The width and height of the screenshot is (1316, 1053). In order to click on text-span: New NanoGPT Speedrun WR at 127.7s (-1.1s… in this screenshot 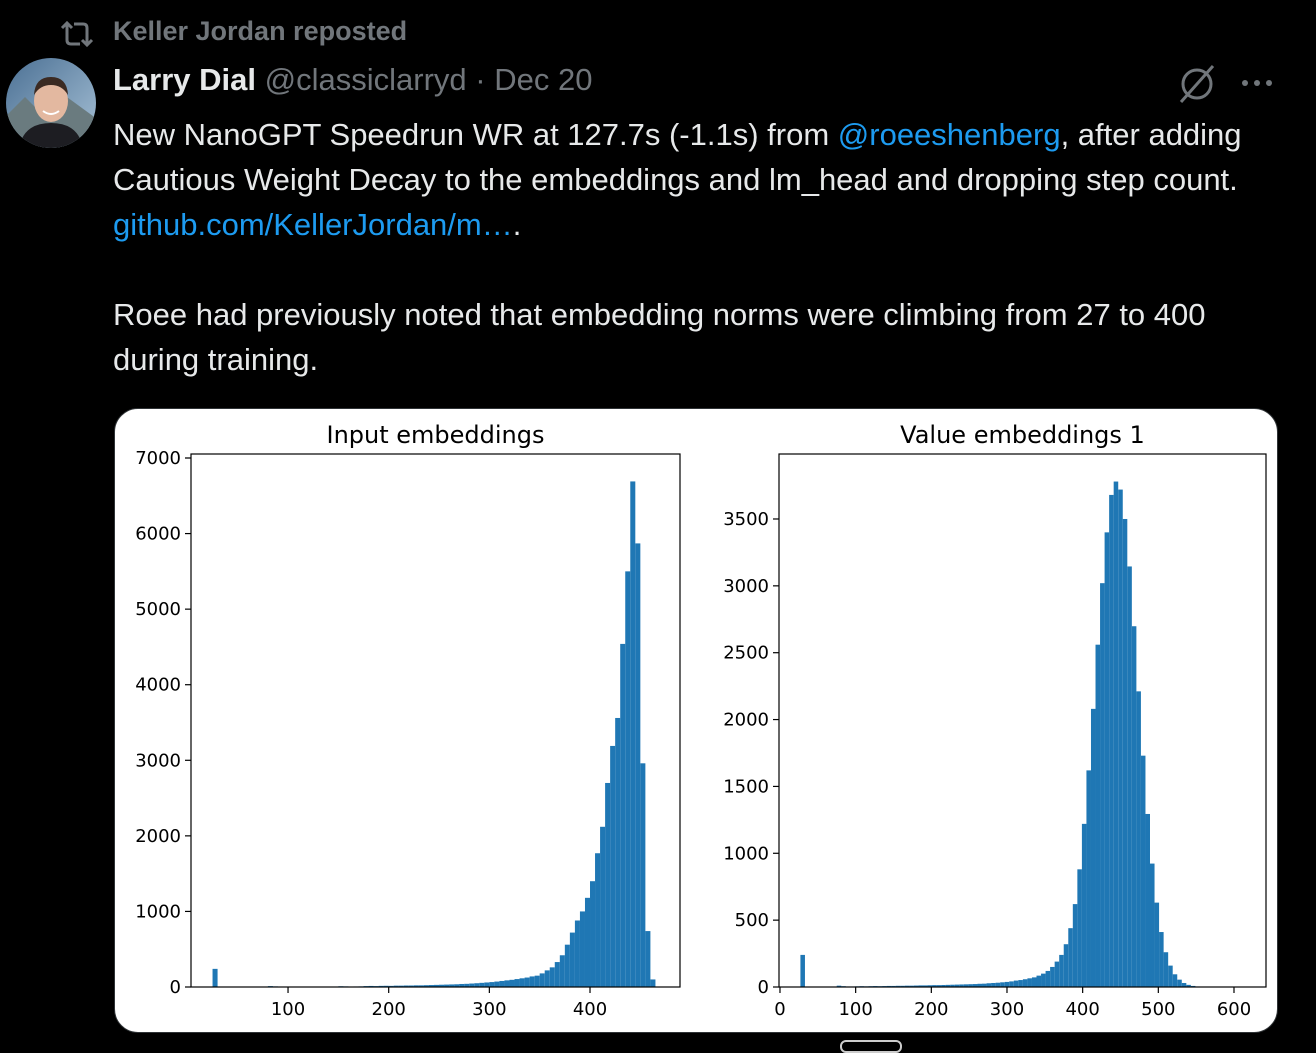, I will do `click(475, 134)`.